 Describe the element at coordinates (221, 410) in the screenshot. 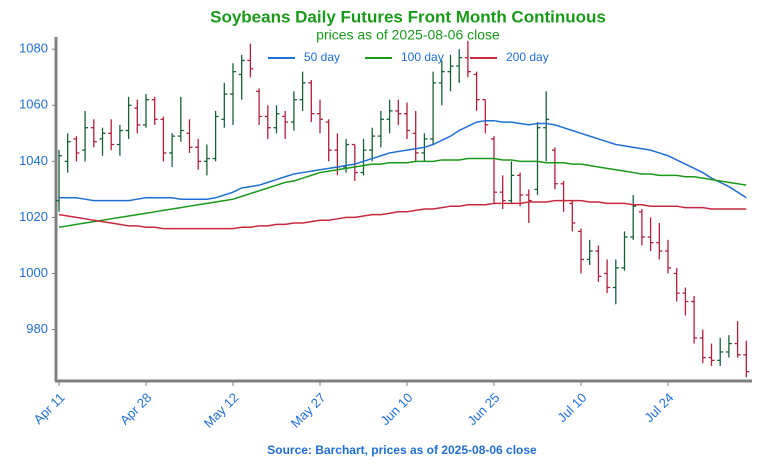

I see `x-tick-label: May 12` at that location.